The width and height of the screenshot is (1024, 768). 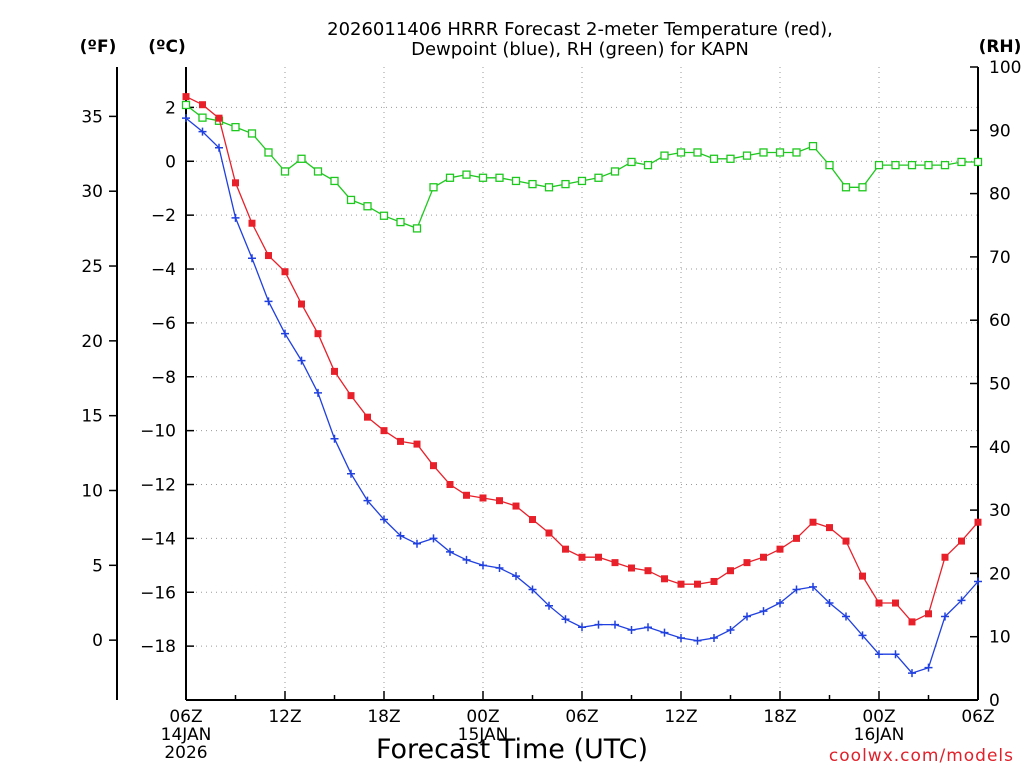 I want to click on rh-tick-label: 70, so click(x=1000, y=258).